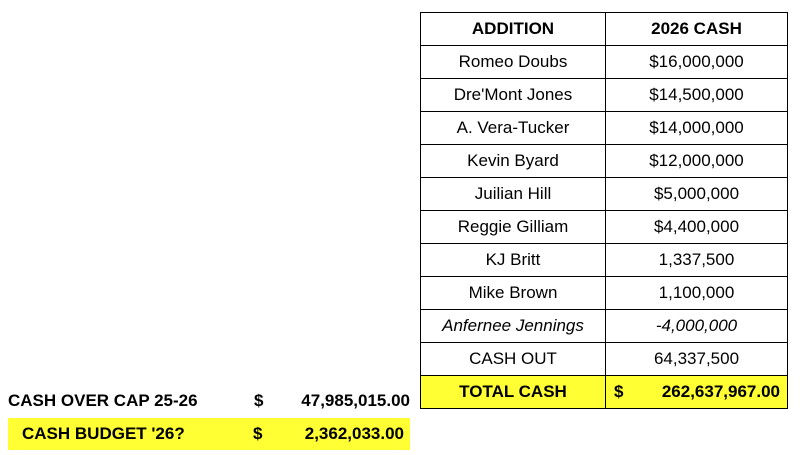  Describe the element at coordinates (696, 227) in the screenshot. I see `cash-cell: $4,400,000` at that location.